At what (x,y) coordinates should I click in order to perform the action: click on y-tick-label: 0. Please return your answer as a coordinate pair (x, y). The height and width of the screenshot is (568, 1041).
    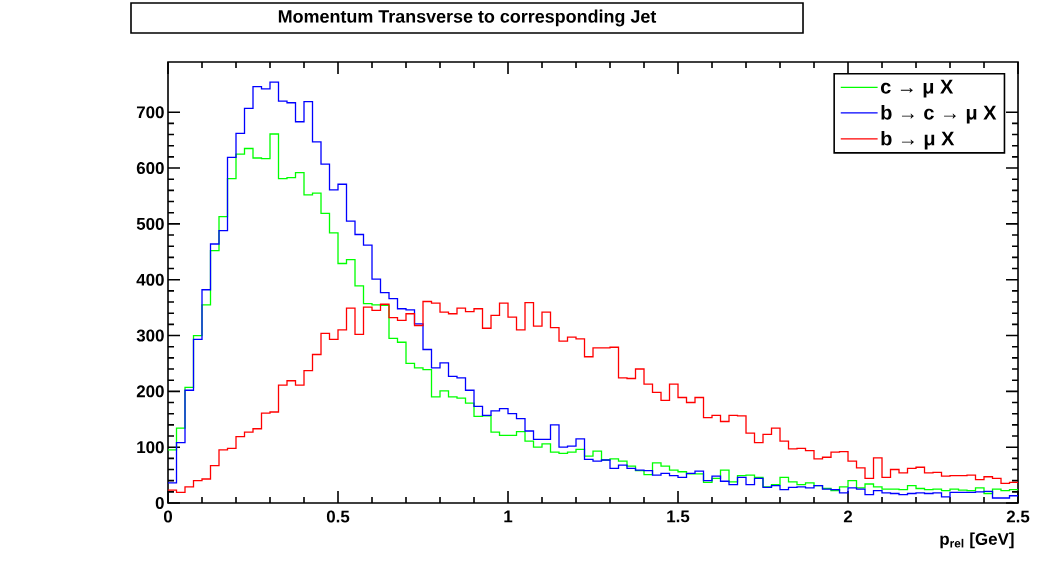
    Looking at the image, I should click on (159, 503).